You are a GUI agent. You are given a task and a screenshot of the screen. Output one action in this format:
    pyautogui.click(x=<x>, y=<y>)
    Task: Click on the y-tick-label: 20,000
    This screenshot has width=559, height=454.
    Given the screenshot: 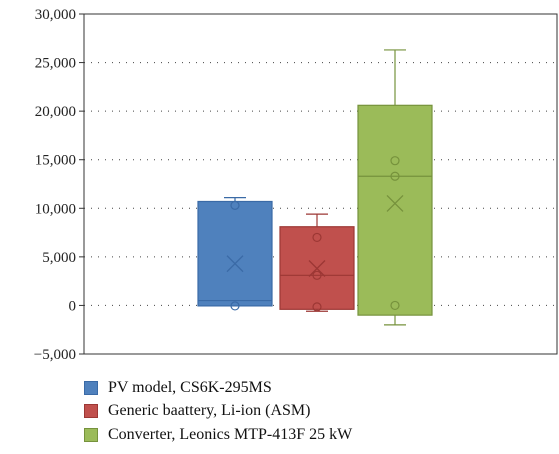 What is the action you would take?
    pyautogui.click(x=55, y=112)
    